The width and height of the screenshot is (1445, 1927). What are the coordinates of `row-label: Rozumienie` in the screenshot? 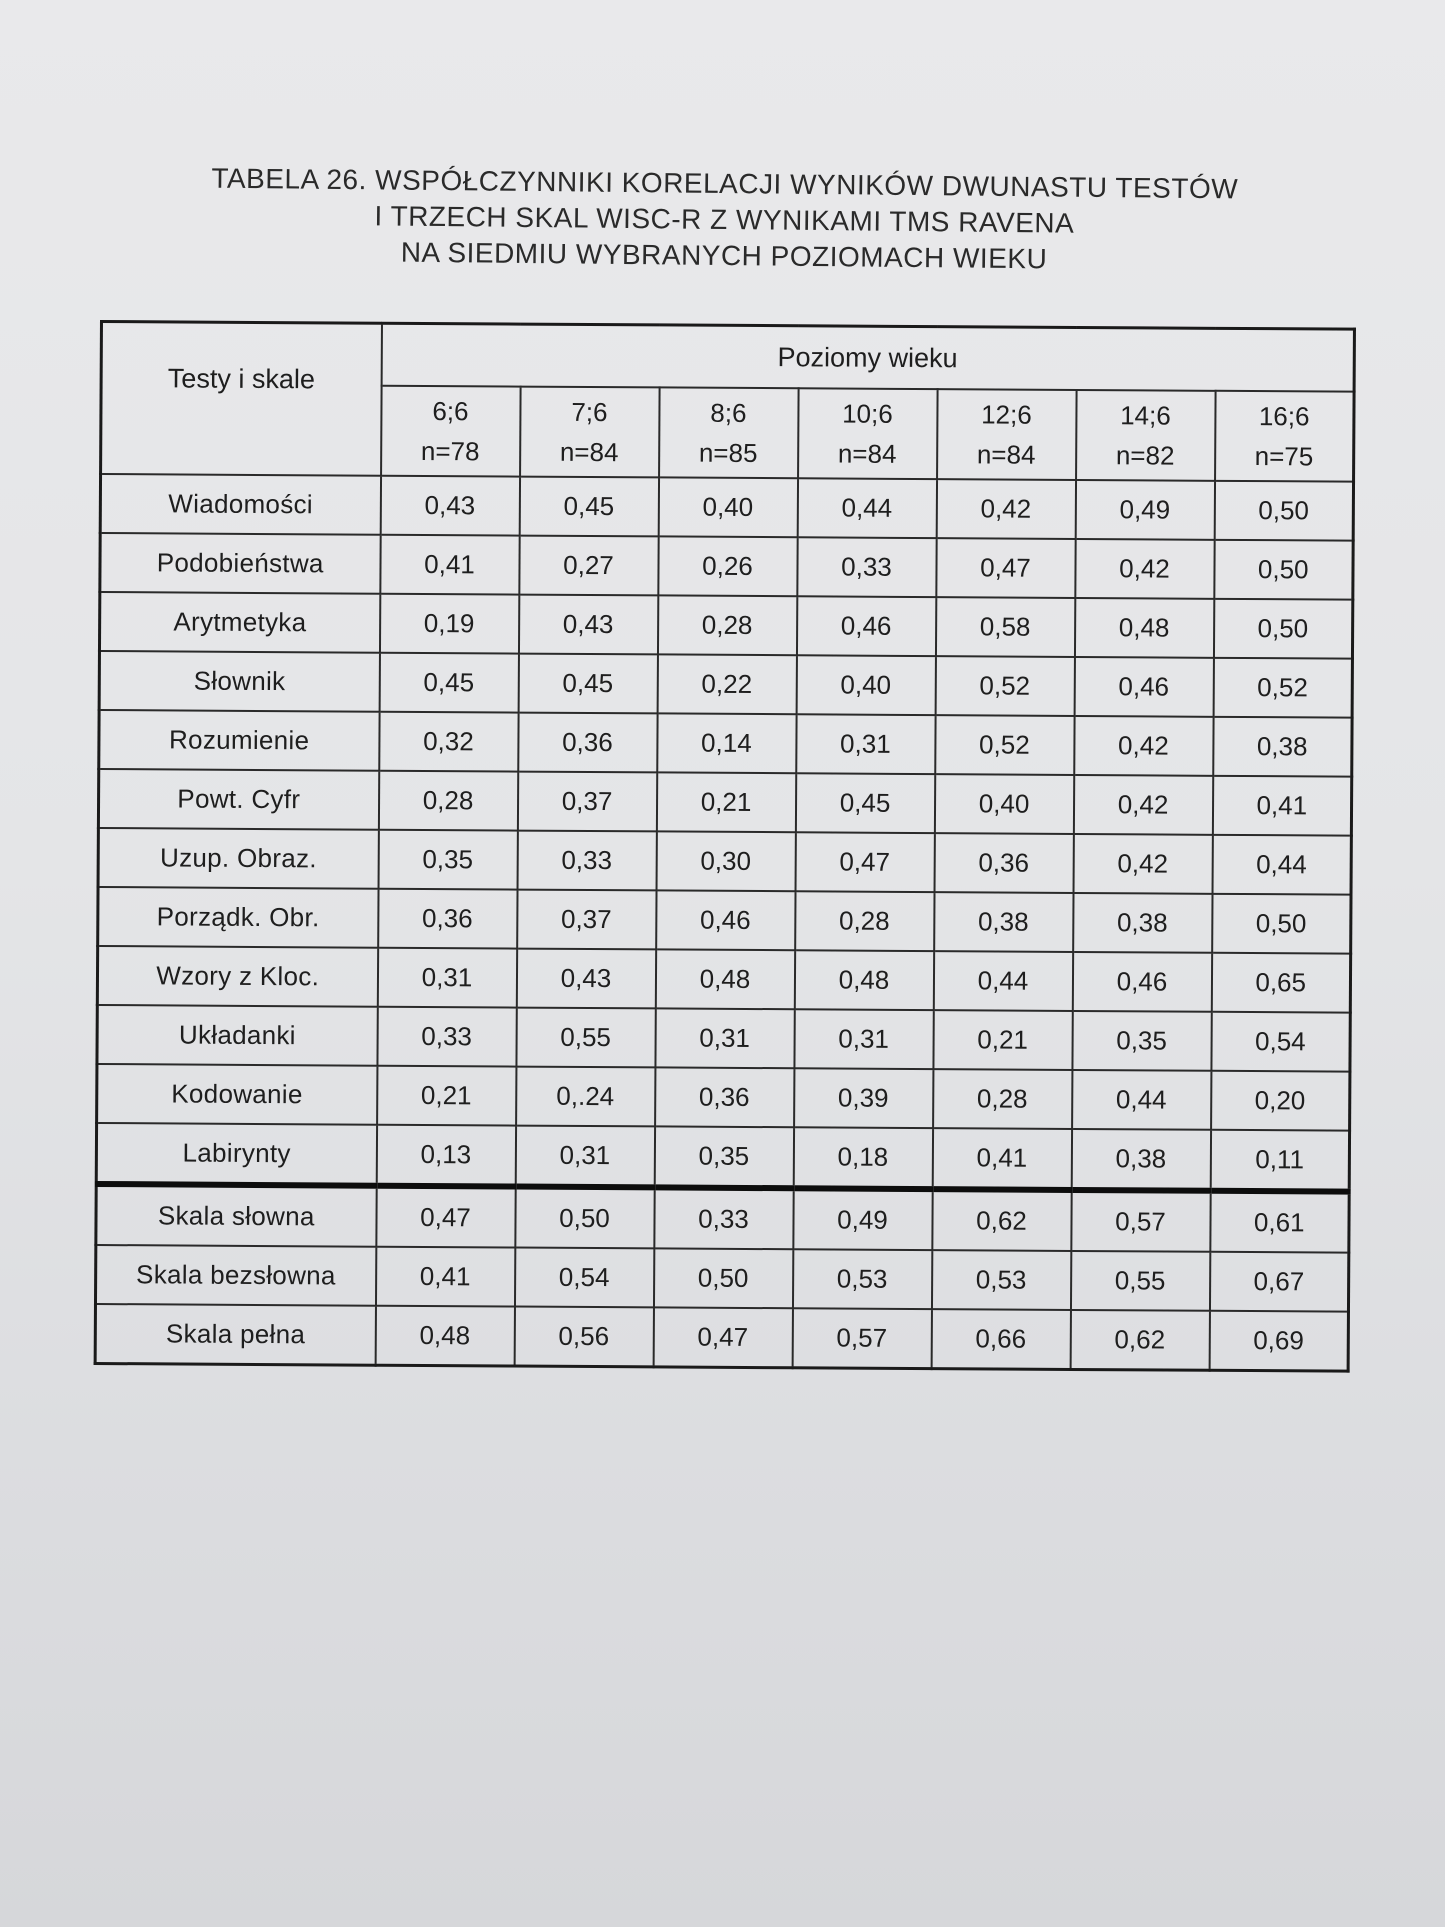 It's located at (239, 740).